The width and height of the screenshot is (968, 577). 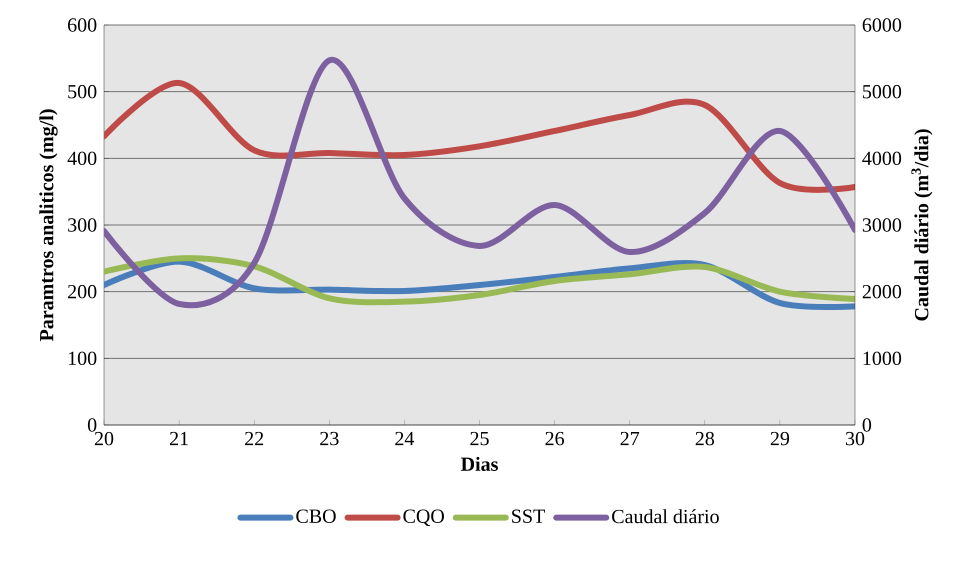 I want to click on x-tick-label: 24, so click(x=404, y=439).